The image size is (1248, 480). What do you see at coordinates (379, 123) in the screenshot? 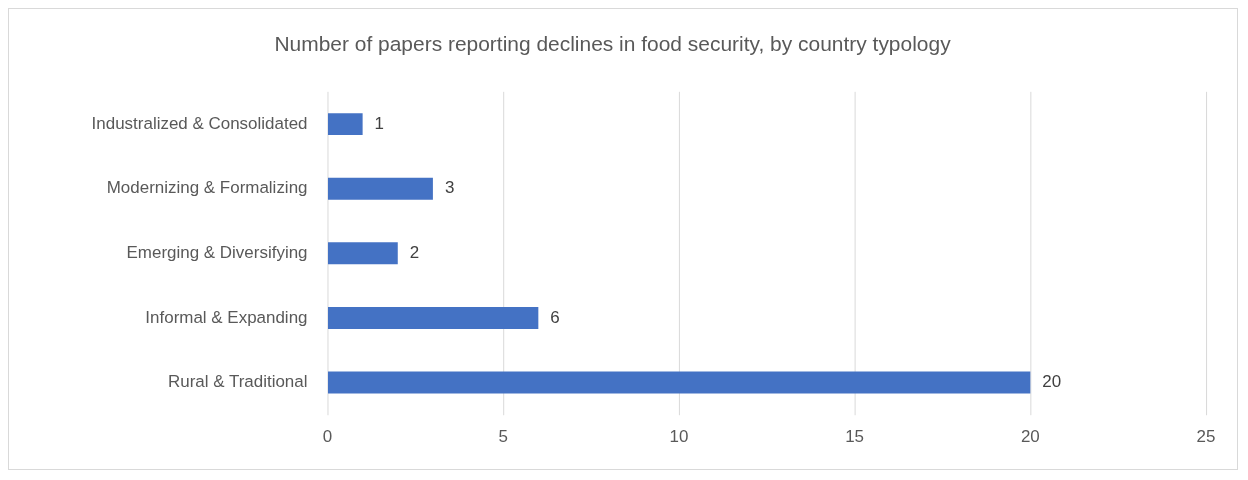
I see `data-label: 1` at bounding box center [379, 123].